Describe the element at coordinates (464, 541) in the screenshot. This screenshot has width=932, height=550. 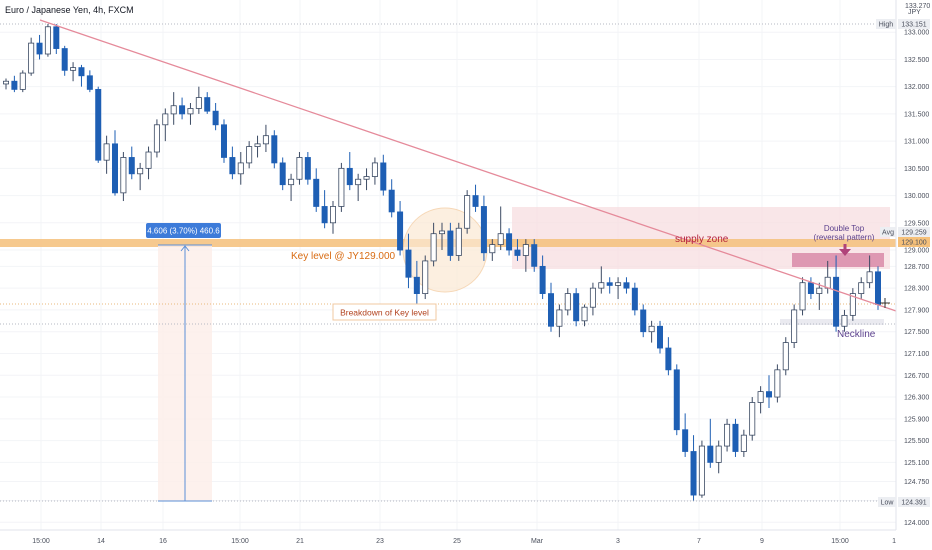
I see `time-axis: 15:00 14 16 15:00 21 23 25 Mar 3 7 9 15:00 1` at that location.